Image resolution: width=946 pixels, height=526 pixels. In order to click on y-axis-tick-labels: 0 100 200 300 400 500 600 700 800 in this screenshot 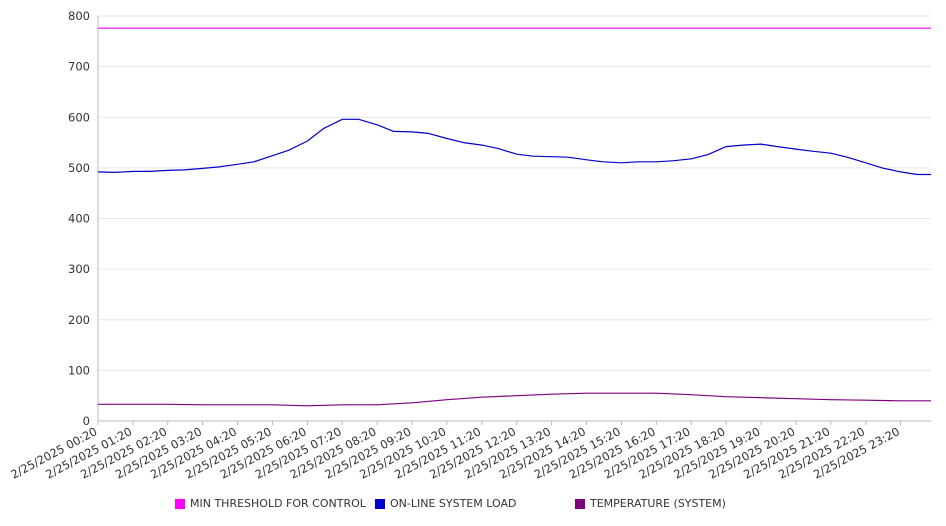, I will do `click(79, 218)`.